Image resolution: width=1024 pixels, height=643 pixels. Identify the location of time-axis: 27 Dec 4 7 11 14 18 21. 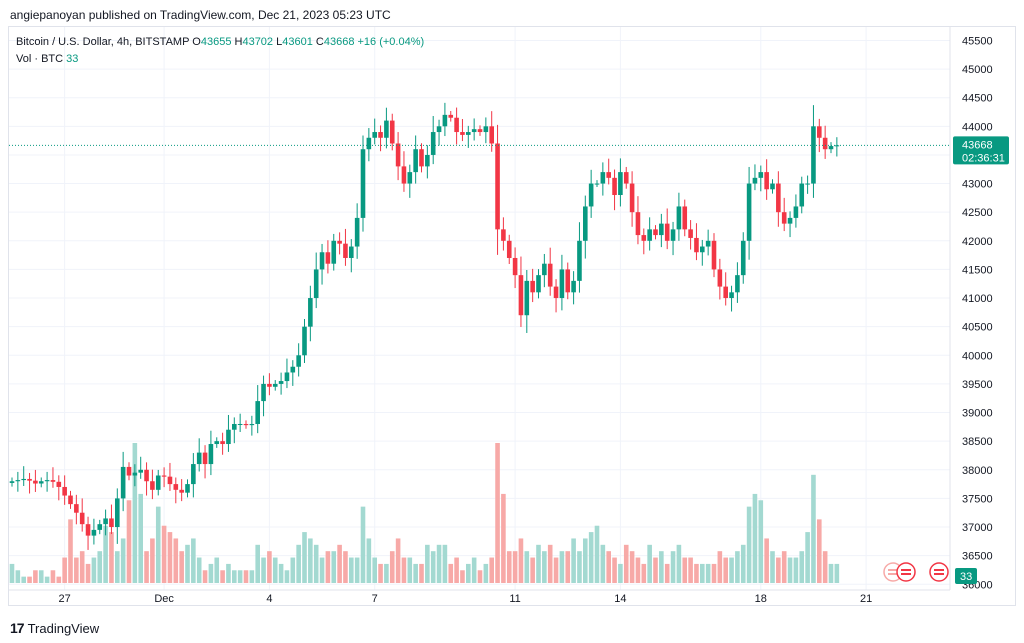
(479, 597).